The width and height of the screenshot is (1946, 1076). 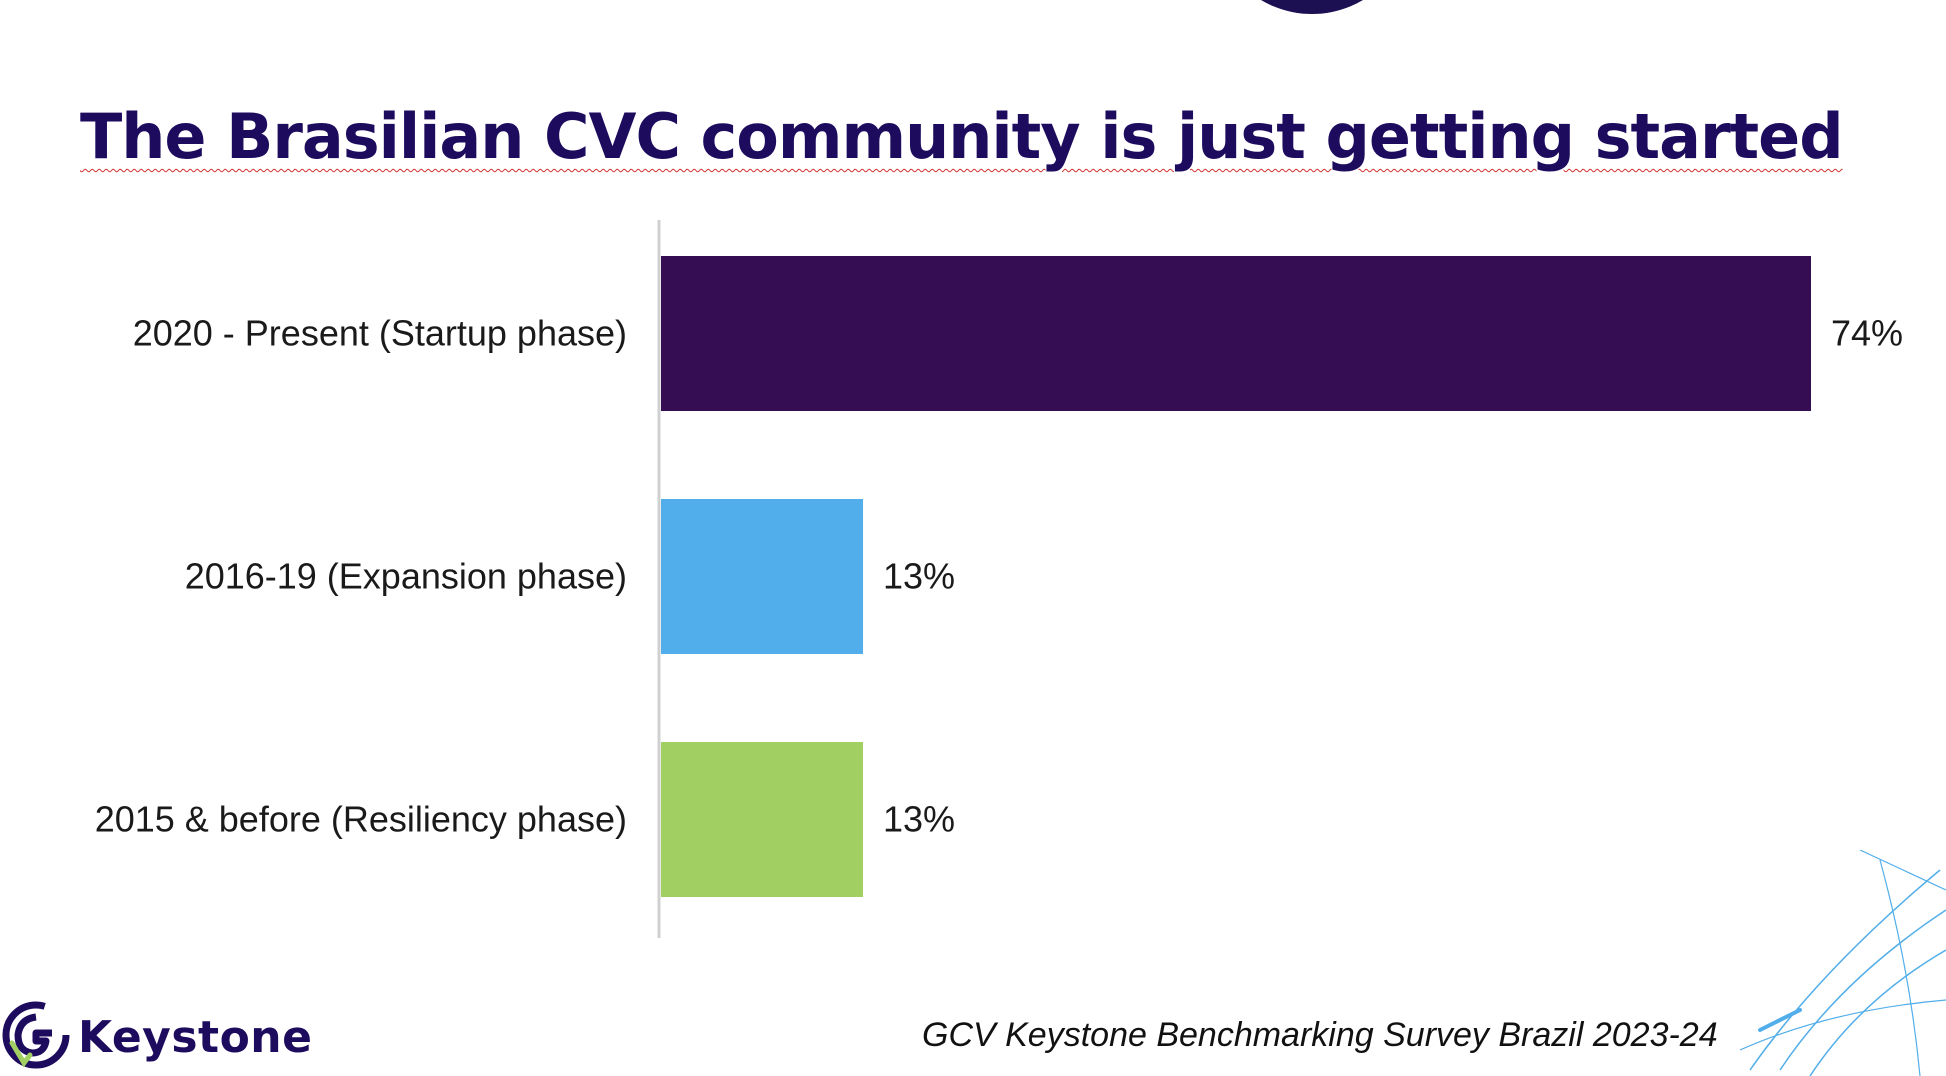 I want to click on category-label: 2015 & before (Resiliency phase), so click(x=361, y=819).